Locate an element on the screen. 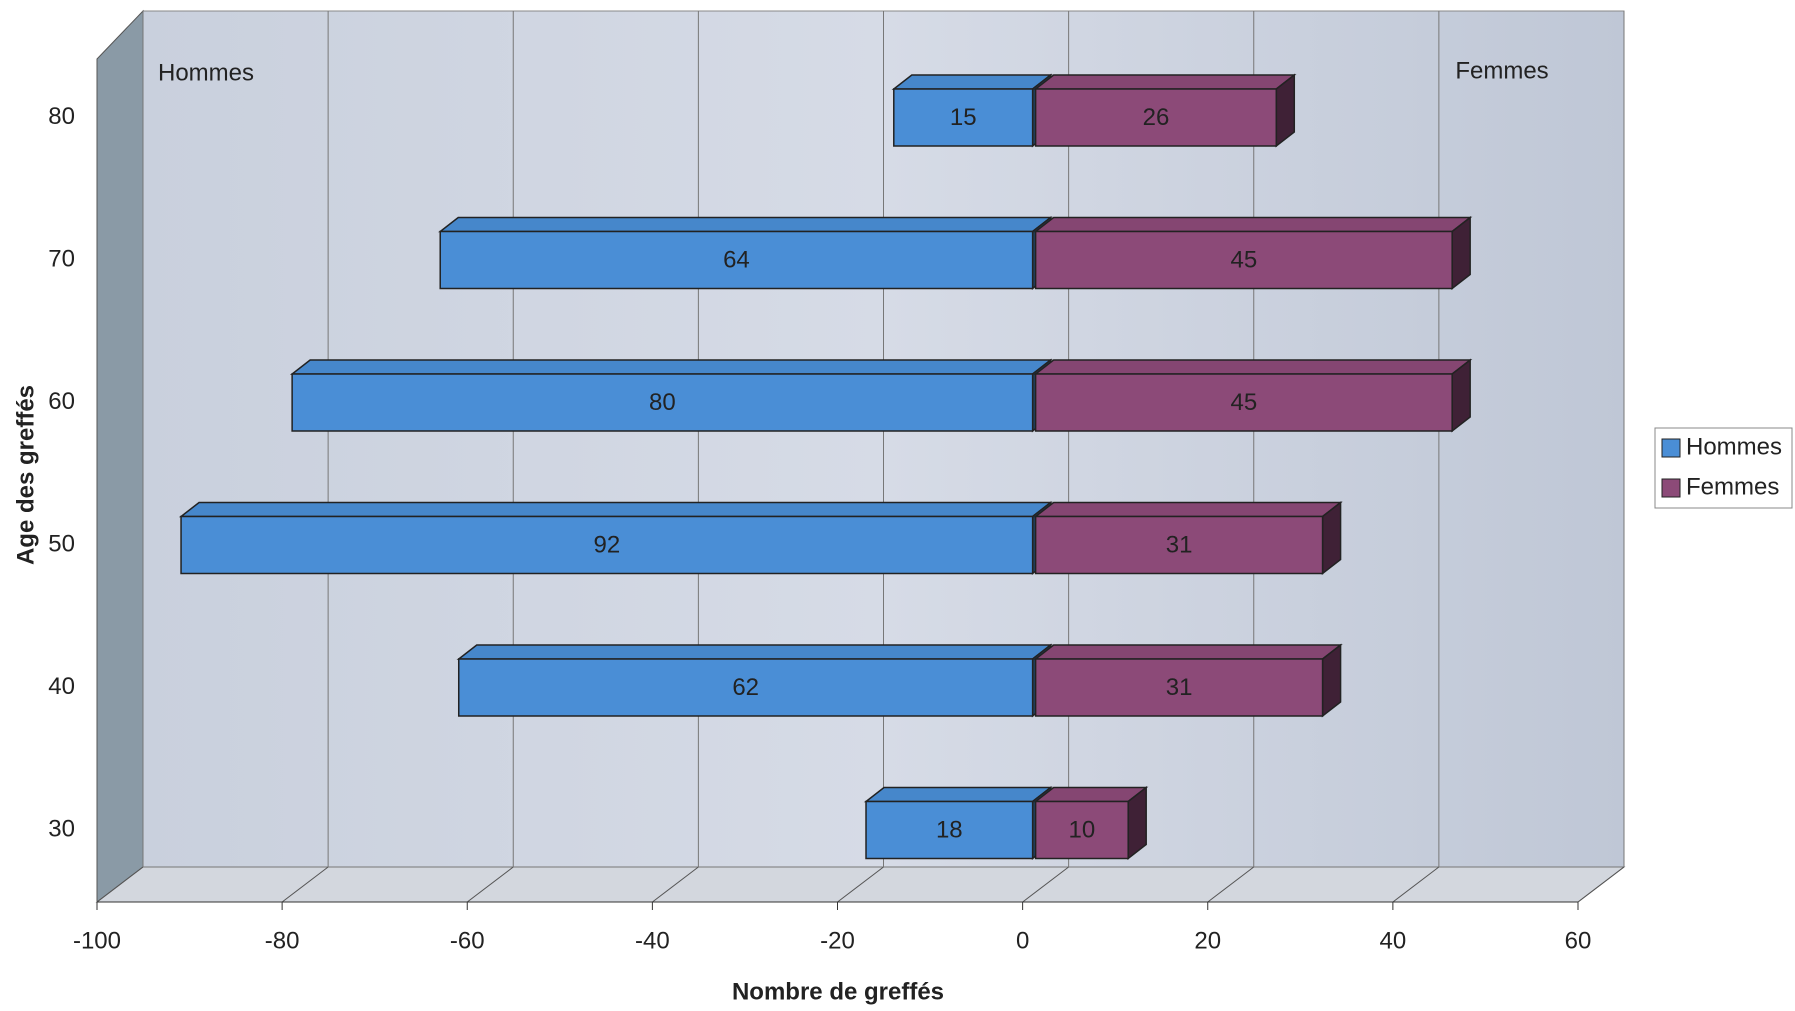 The width and height of the screenshot is (1795, 1011). value-label: 10 is located at coordinates (1082, 829).